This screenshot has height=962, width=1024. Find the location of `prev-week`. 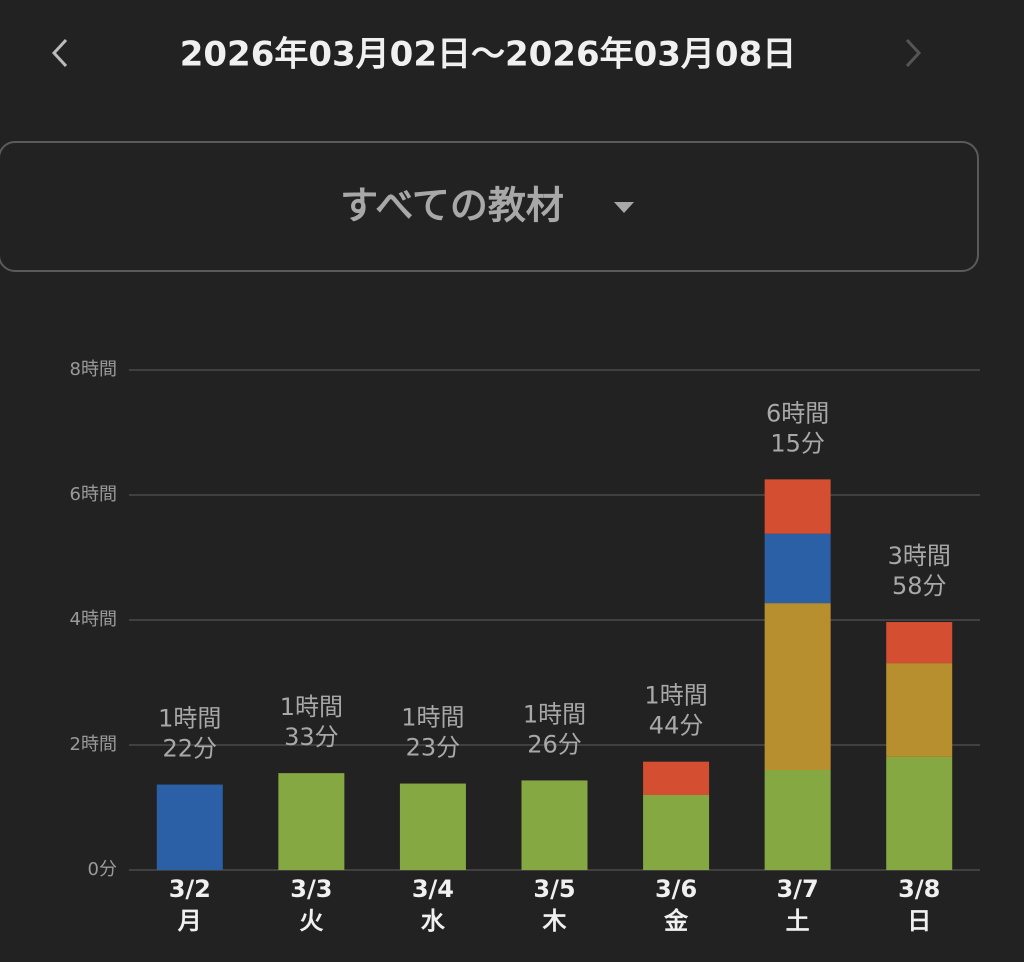

prev-week is located at coordinates (59, 53).